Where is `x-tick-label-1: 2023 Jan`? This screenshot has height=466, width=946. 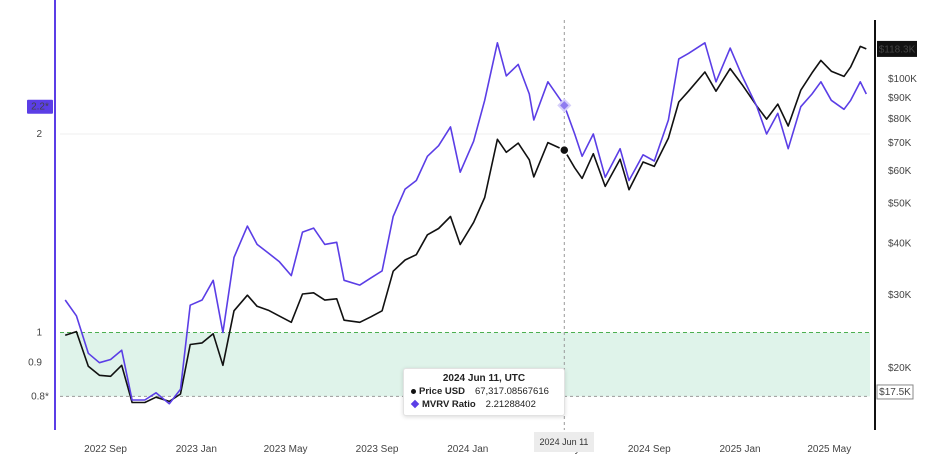
x-tick-label-1: 2023 Jan is located at coordinates (196, 449).